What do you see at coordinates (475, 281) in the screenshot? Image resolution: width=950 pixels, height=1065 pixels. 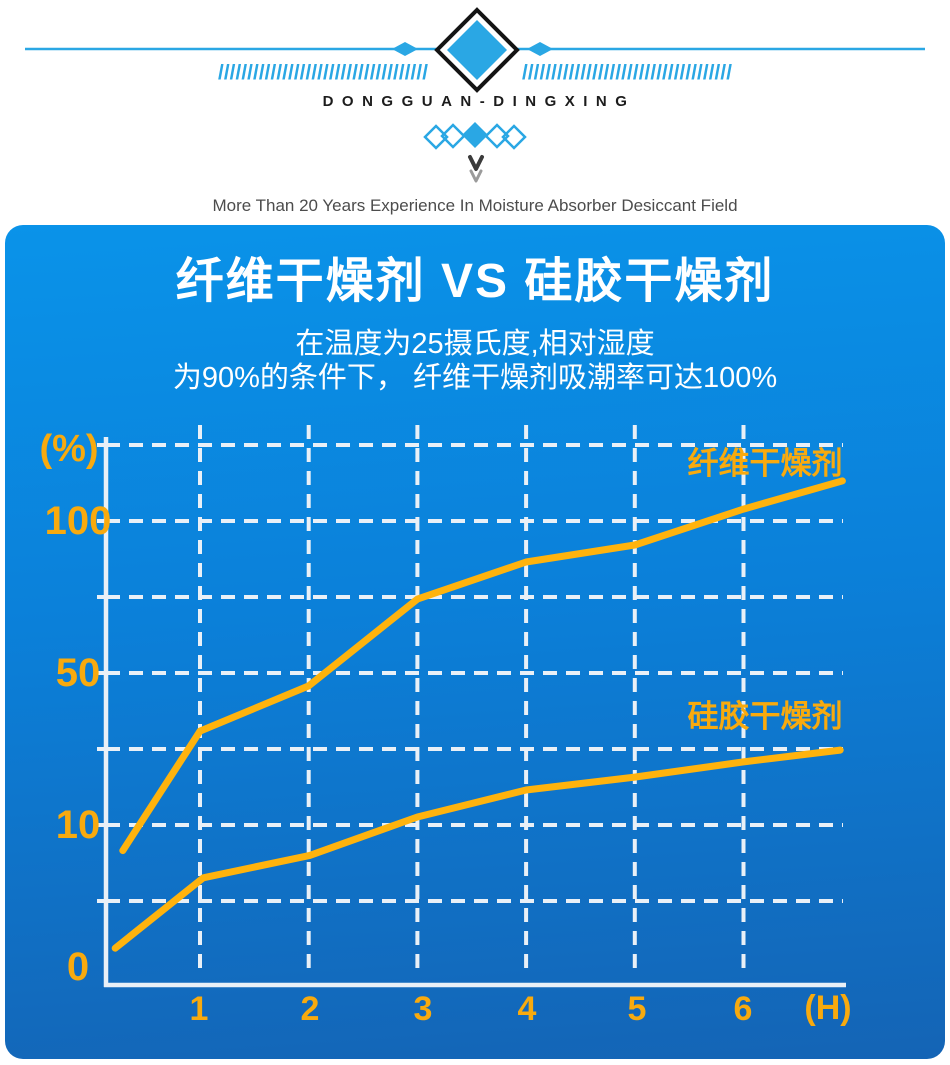 I see `panel-title: 纤维干燥剂 VS 硅胶干燥剂` at bounding box center [475, 281].